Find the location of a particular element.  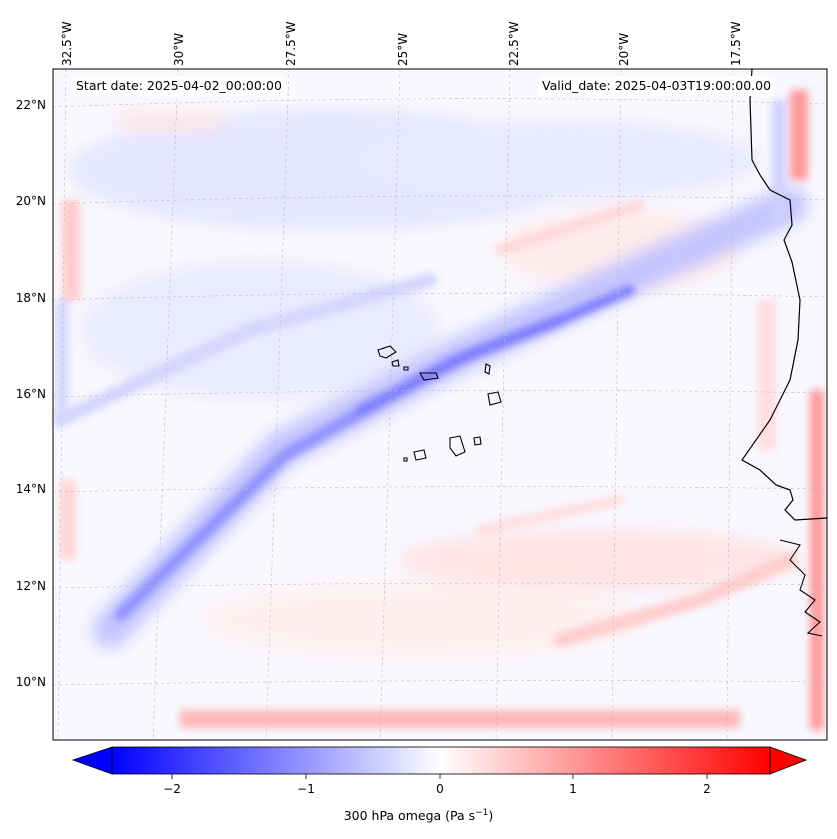

colorbar is located at coordinates (439, 762).